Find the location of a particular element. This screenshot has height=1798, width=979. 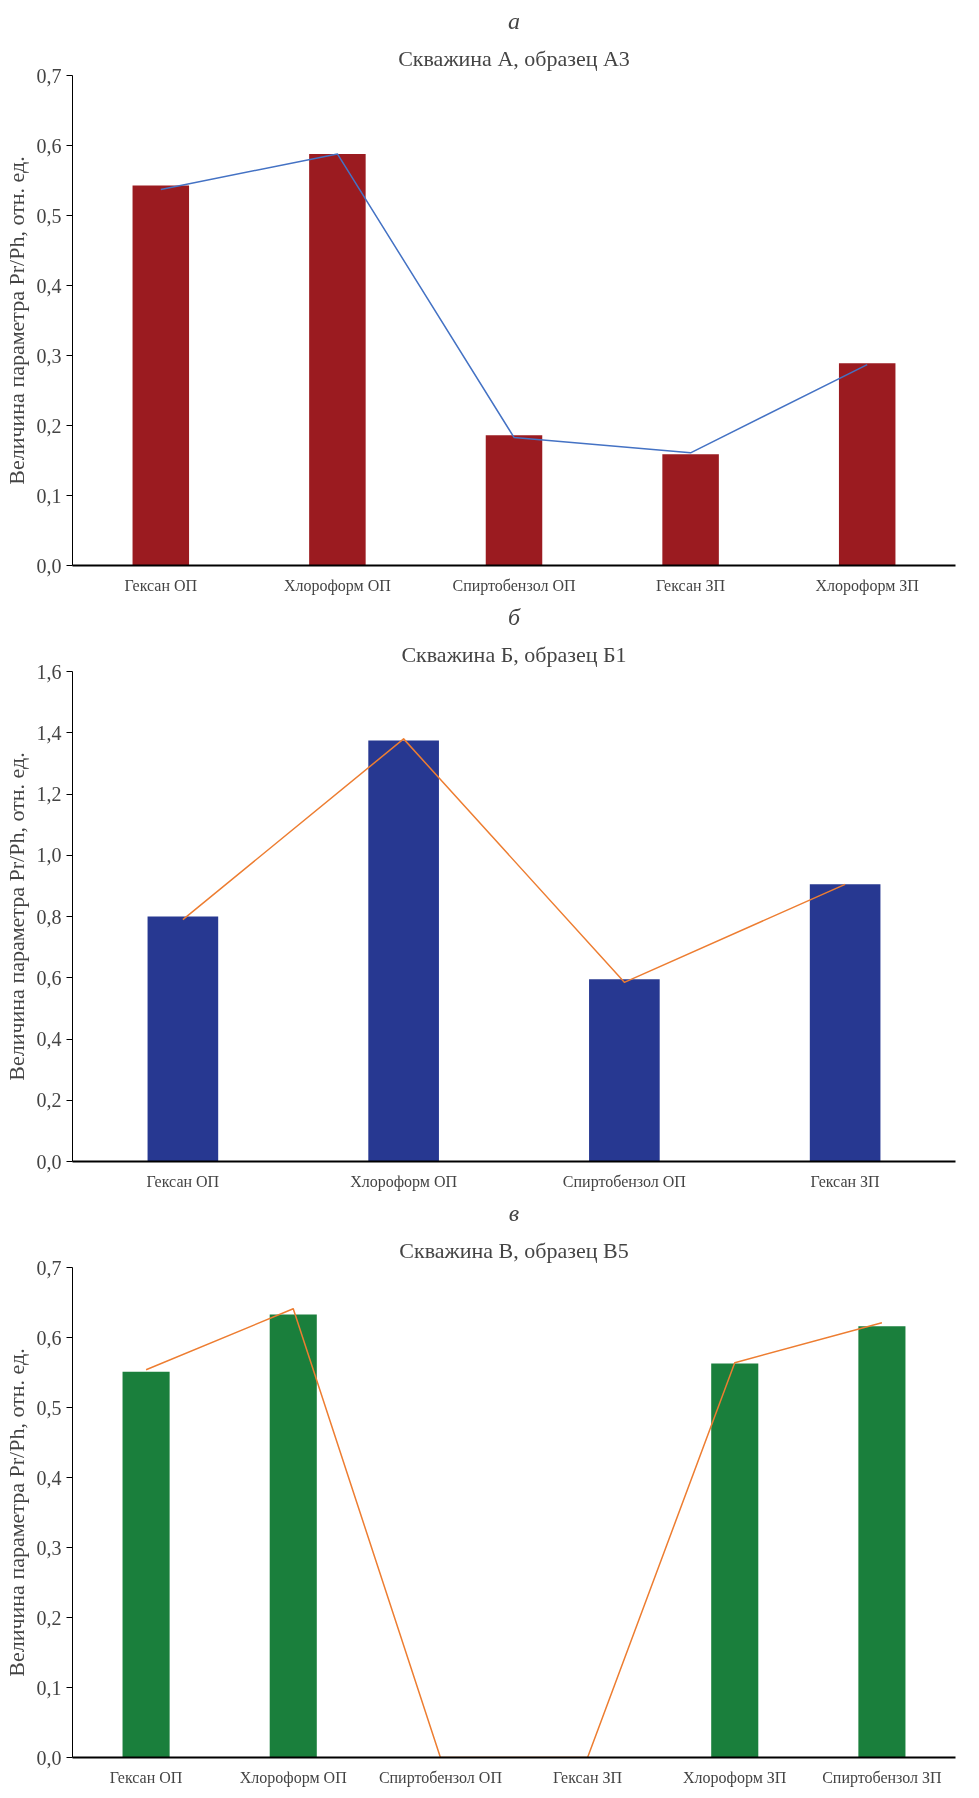

y-tick-label: 1,4 is located at coordinates (49, 732).